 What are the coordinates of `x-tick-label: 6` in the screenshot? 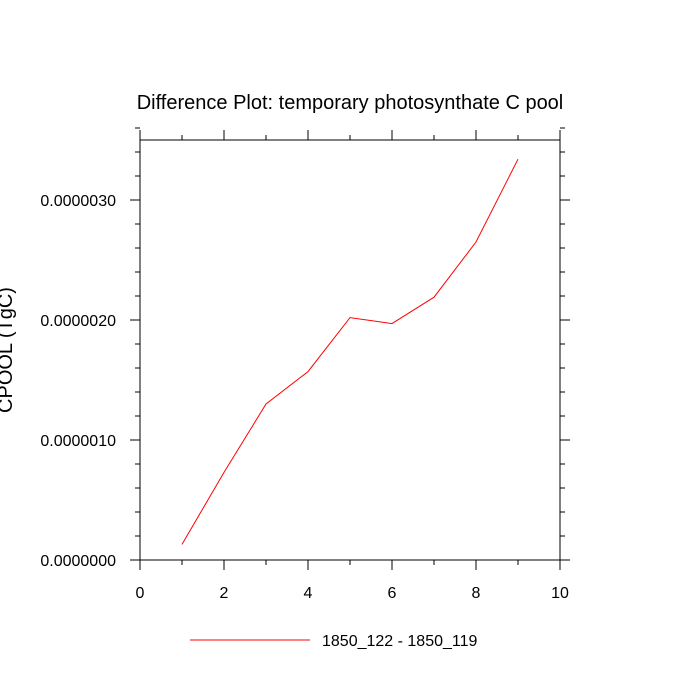 It's located at (392, 593).